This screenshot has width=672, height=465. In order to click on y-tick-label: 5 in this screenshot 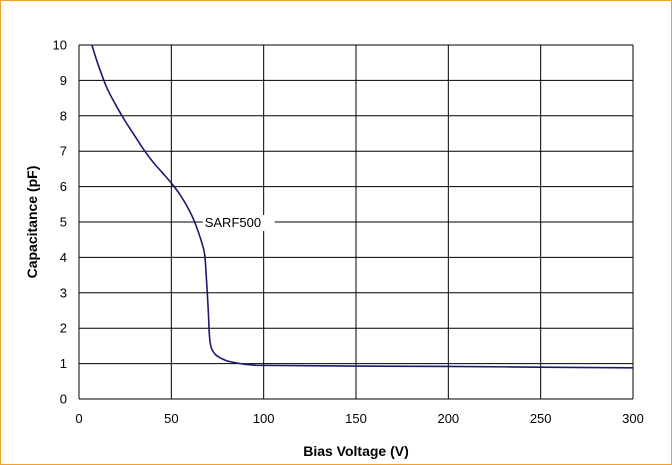, I will do `click(63, 222)`.